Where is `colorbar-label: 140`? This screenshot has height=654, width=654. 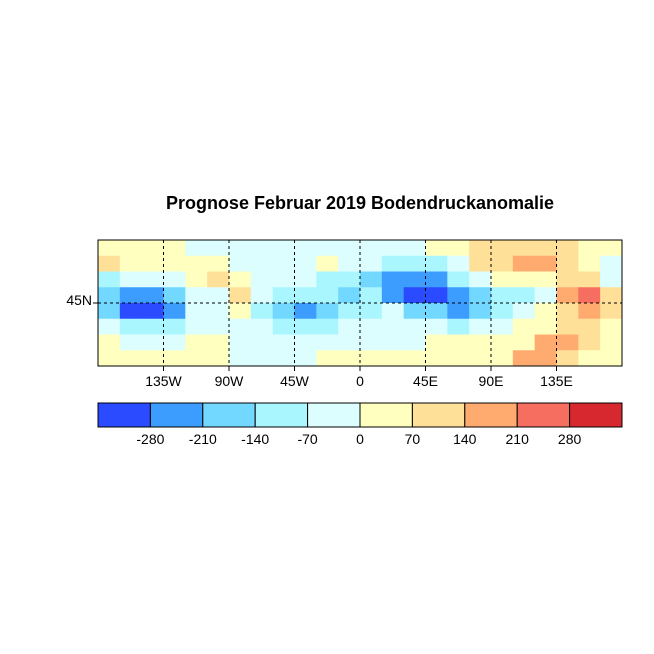
colorbar-label: 140 is located at coordinates (465, 439).